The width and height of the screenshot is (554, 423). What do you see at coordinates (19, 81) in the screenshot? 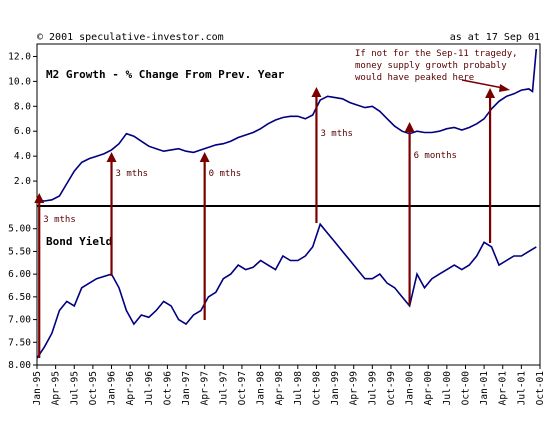
I see `m2-ytick-label: 10.0` at bounding box center [19, 81].